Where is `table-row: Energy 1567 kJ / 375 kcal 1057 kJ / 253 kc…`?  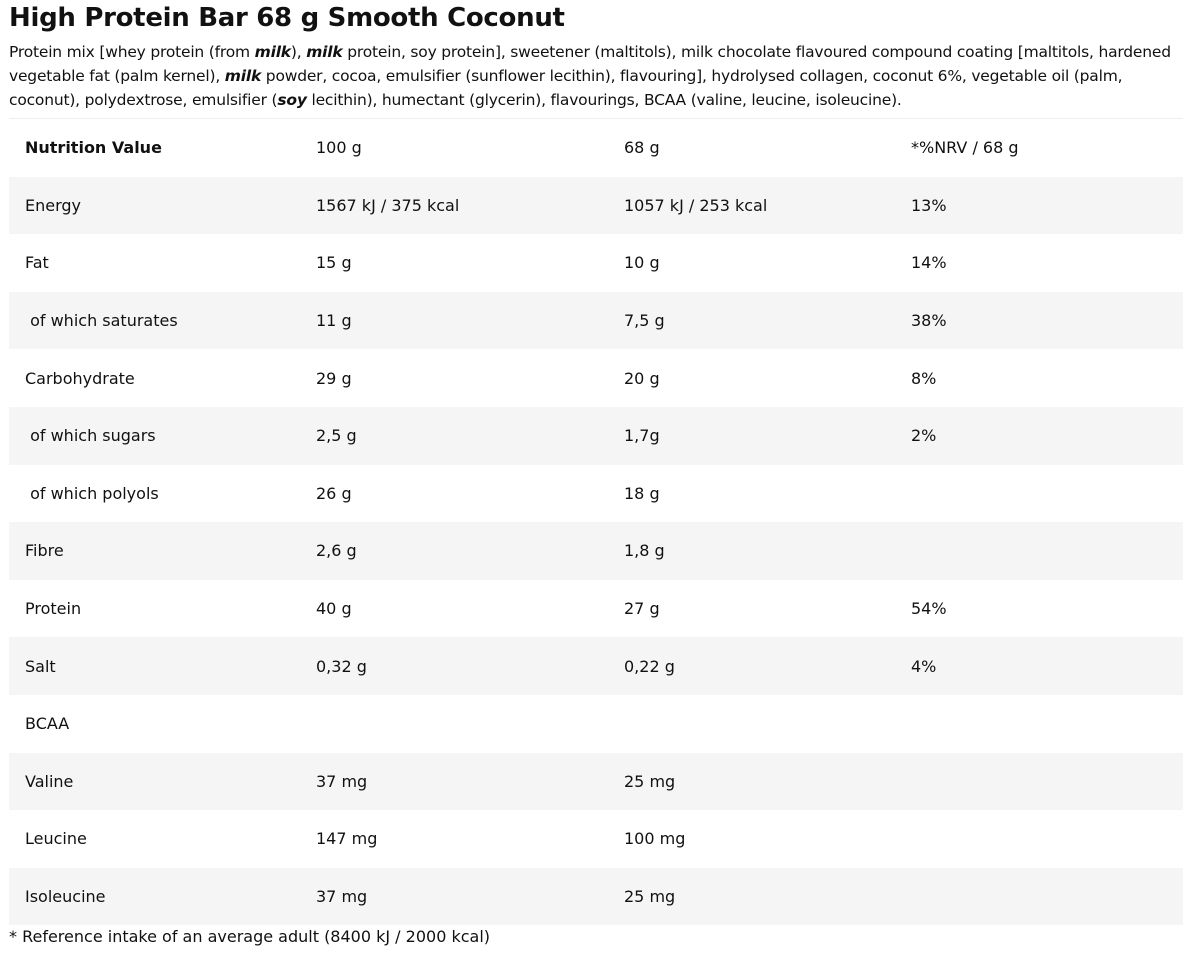
table-row: Energy 1567 kJ / 375 kcal 1057 kJ / 253 kc… is located at coordinates (596, 205).